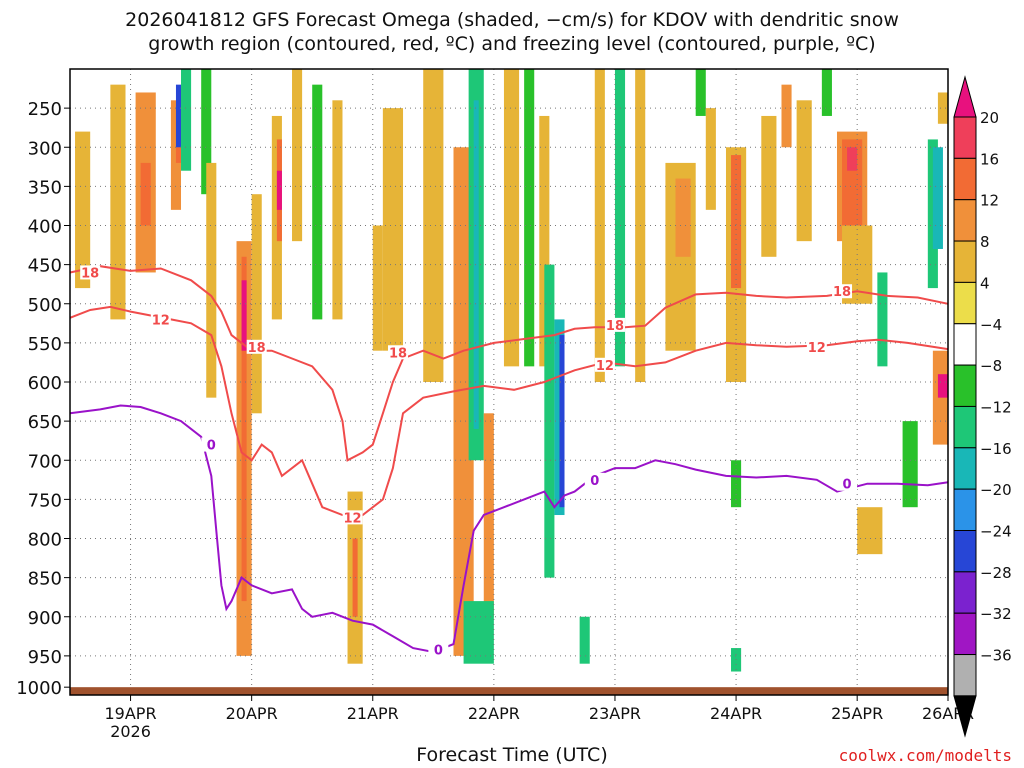 The image size is (1024, 768). I want to click on y-tick-label: 550, so click(45, 344).